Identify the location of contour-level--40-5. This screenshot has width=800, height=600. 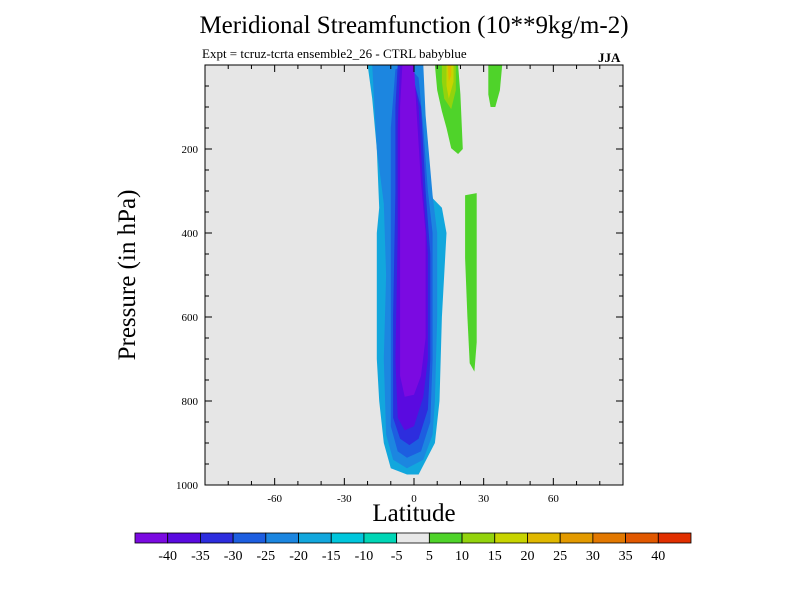
(413, 231).